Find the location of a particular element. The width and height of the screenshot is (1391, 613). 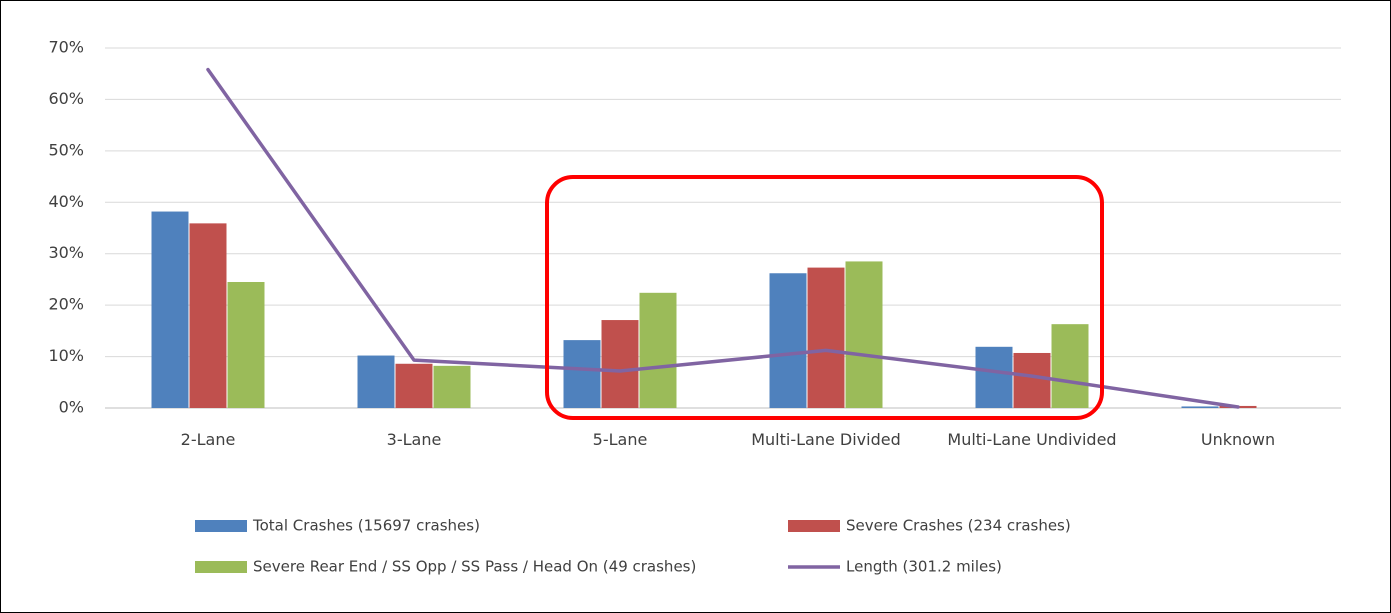

x-tick-label: 5-Lane is located at coordinates (620, 439).